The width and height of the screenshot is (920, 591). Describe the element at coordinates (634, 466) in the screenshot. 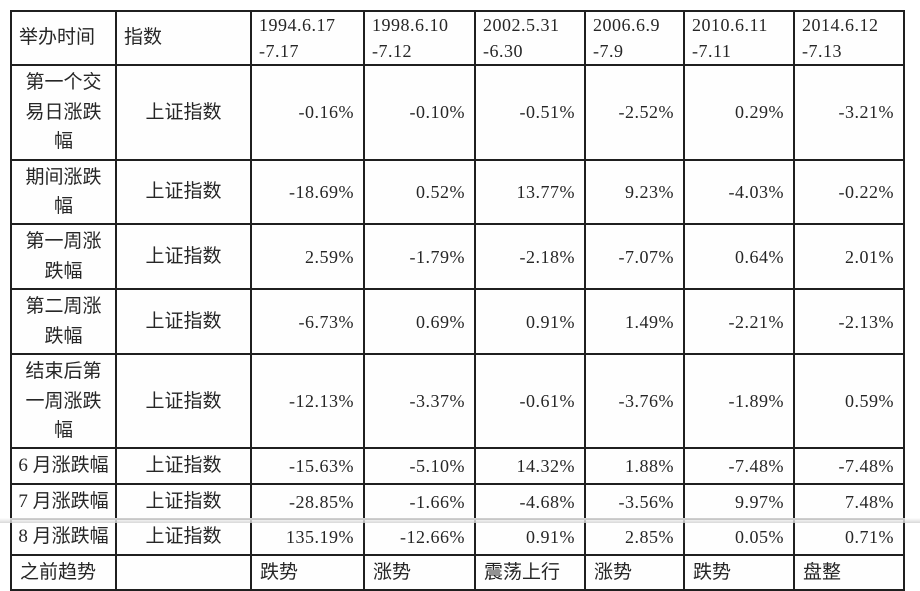

I see `value-cell: 1.88%` at that location.